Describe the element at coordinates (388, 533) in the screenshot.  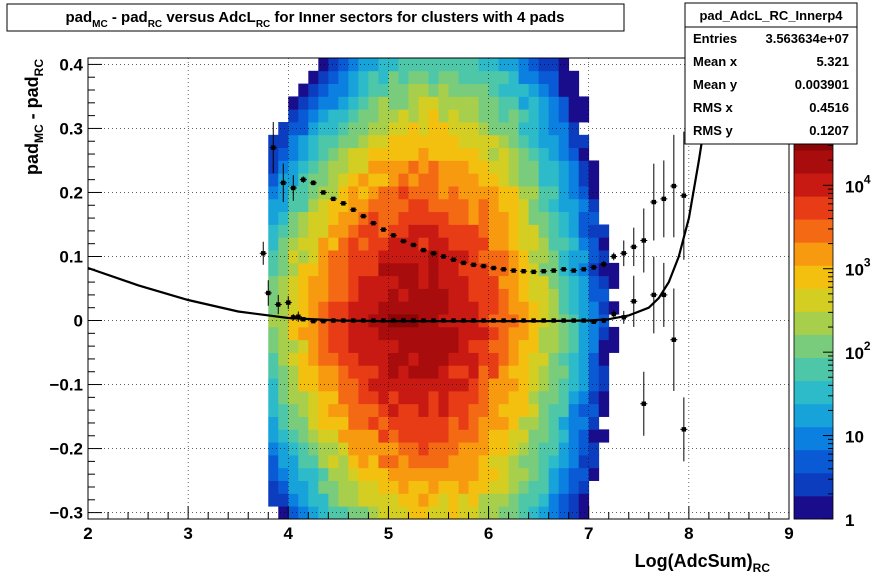
I see `x-tick-label: 5` at that location.